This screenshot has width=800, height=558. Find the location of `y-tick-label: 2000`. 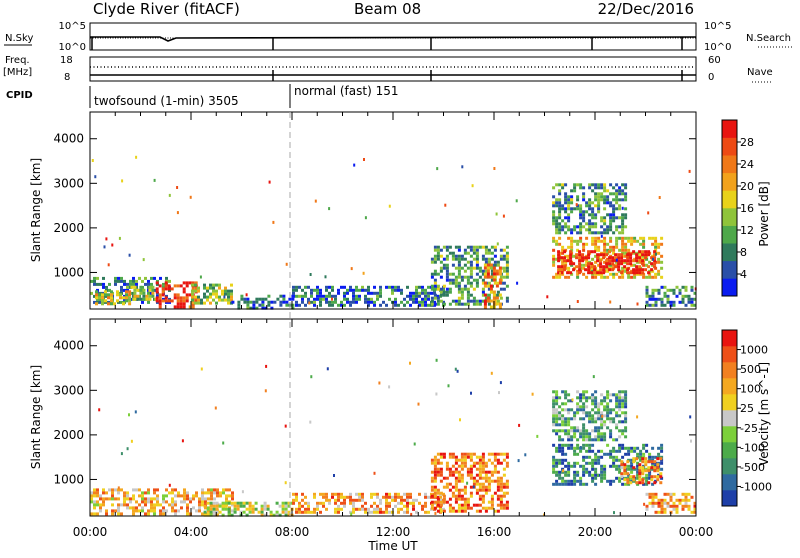

y-tick-label: 2000 is located at coordinates (68, 435).